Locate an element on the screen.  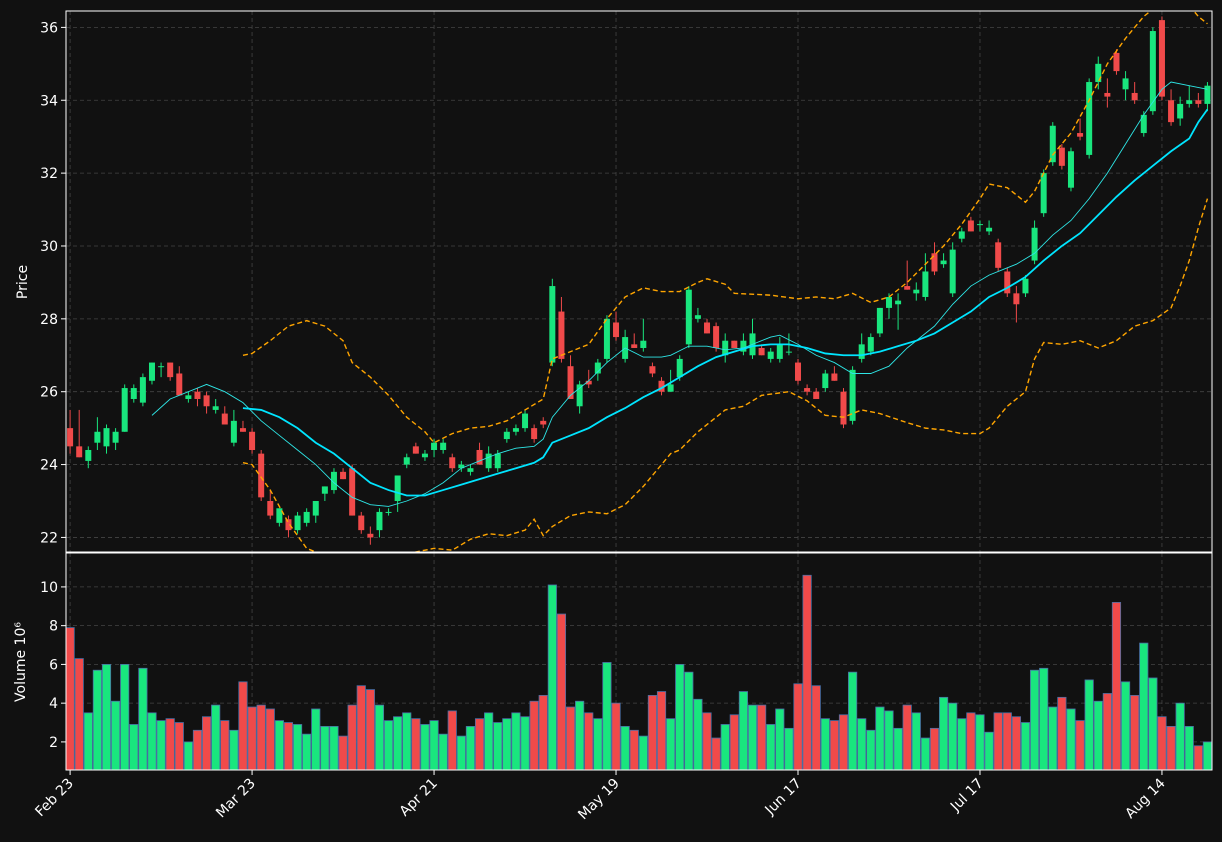
y-tick-label: 8 is located at coordinates (53, 627).